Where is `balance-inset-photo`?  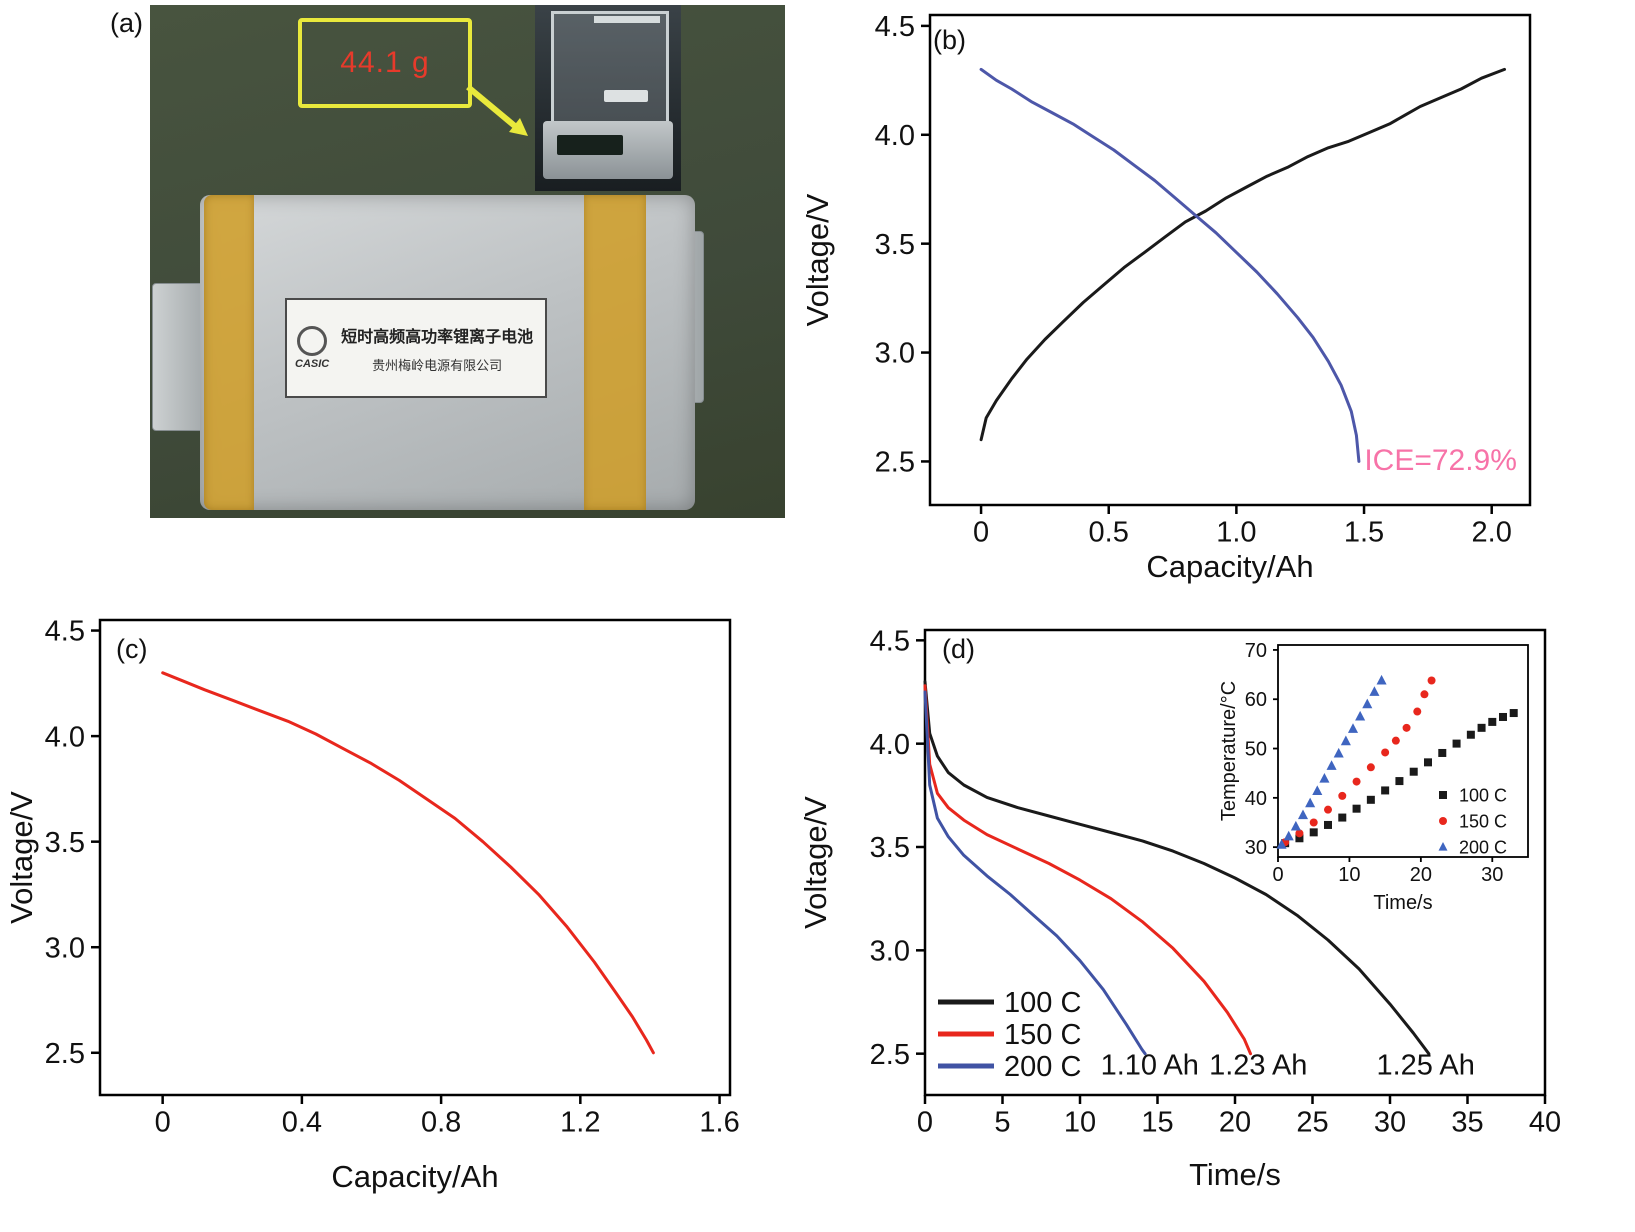
balance-inset-photo is located at coordinates (608, 98).